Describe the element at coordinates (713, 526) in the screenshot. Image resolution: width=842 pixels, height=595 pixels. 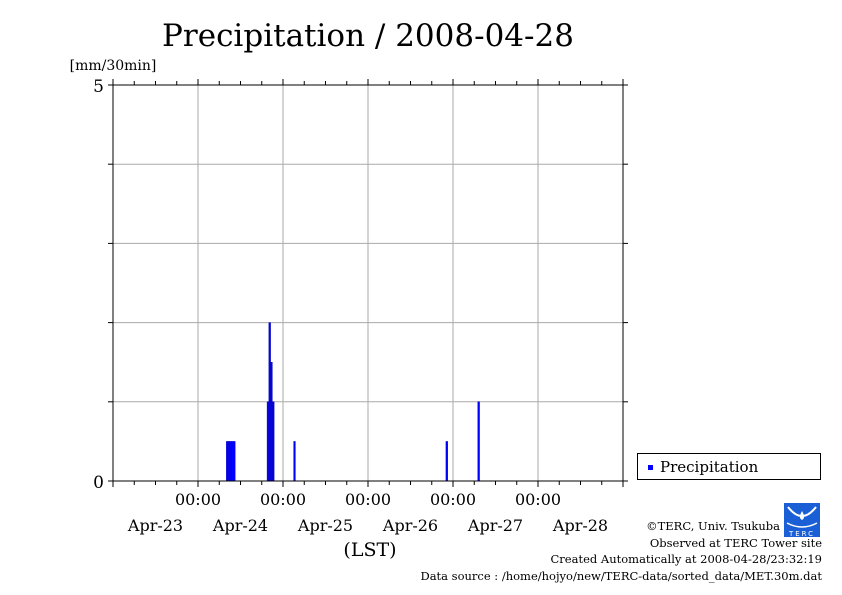
I see `copyright-text: ©TERC, Univ. Tsukuba` at that location.